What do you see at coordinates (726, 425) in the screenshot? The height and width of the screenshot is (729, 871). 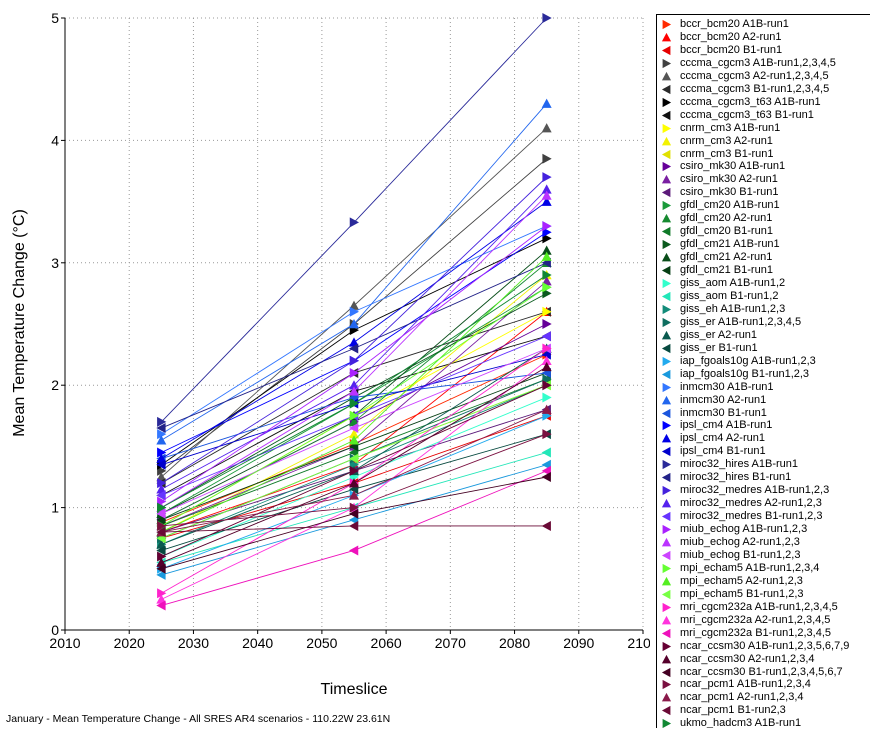 I see `legend-label: ipsl_cm4 A1B-run1` at bounding box center [726, 425].